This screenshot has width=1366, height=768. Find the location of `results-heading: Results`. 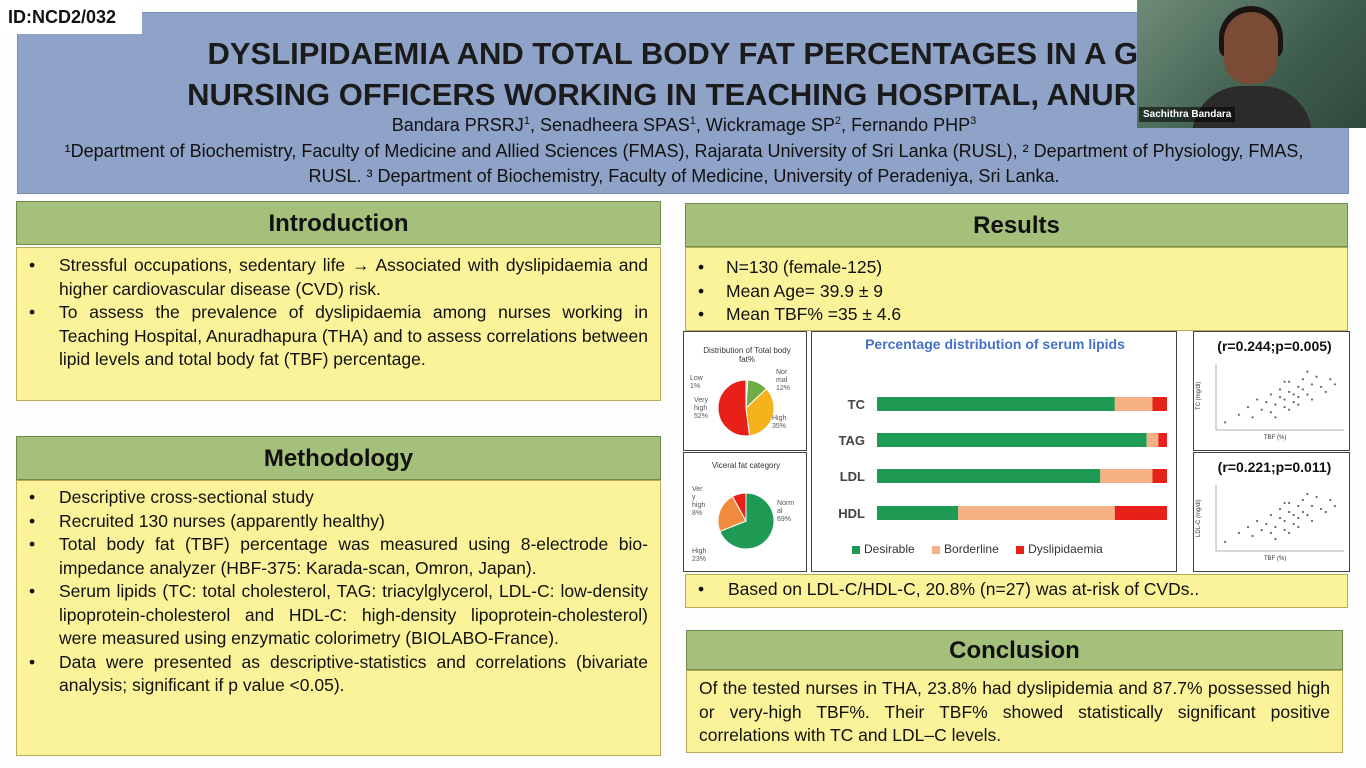

results-heading: Results is located at coordinates (1016, 225).